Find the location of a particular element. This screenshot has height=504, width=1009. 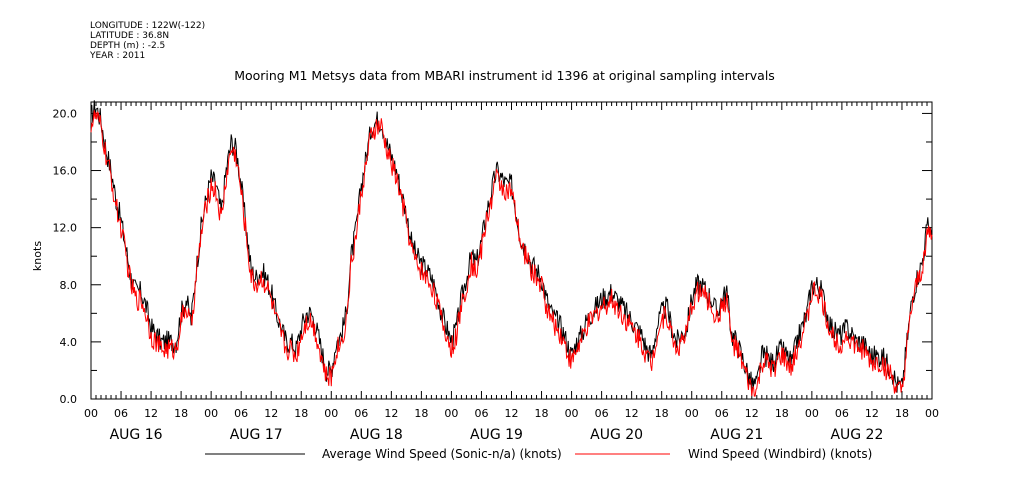

day-label: AUG 21 is located at coordinates (736, 435).